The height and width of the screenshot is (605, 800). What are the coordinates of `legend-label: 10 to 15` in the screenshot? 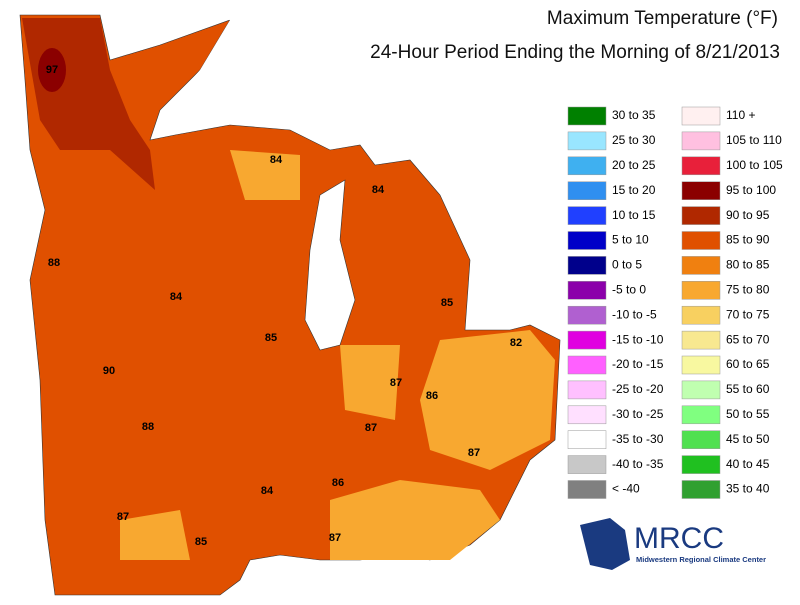 It's located at (634, 215).